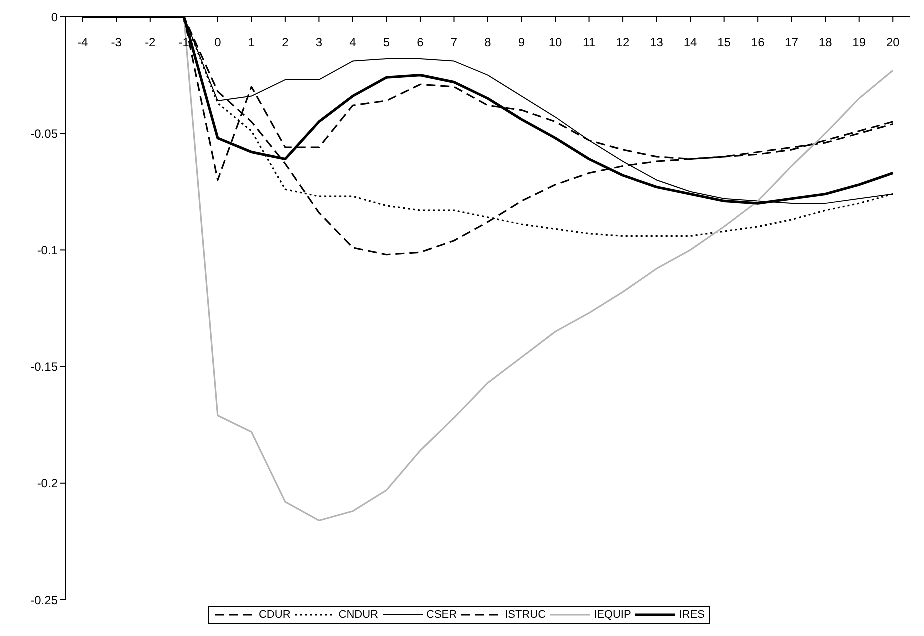 This screenshot has height=636, width=924. What do you see at coordinates (825, 43) in the screenshot?
I see `x-tick-label: 18` at bounding box center [825, 43].